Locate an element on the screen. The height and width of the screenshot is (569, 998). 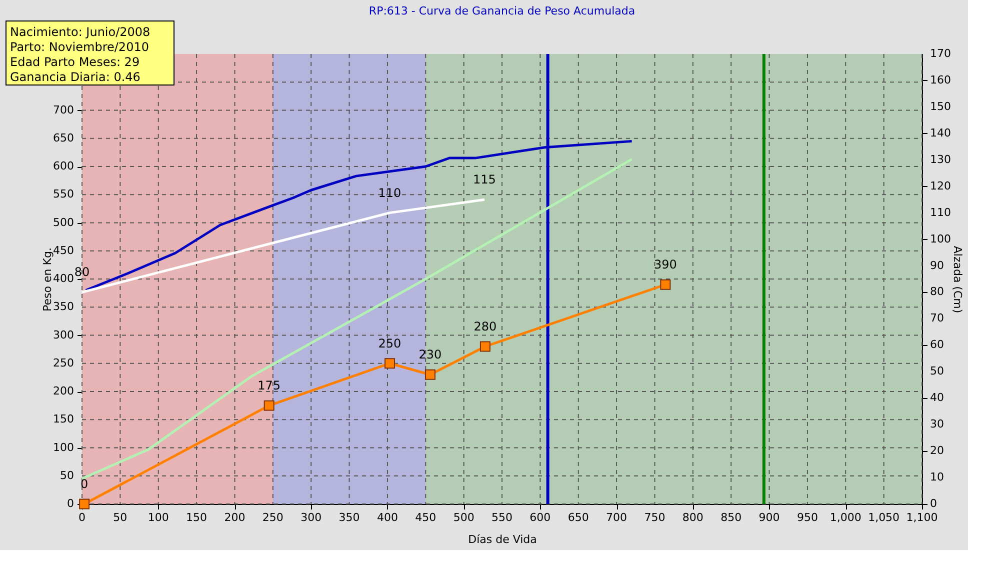
data-label: 390 is located at coordinates (665, 265).